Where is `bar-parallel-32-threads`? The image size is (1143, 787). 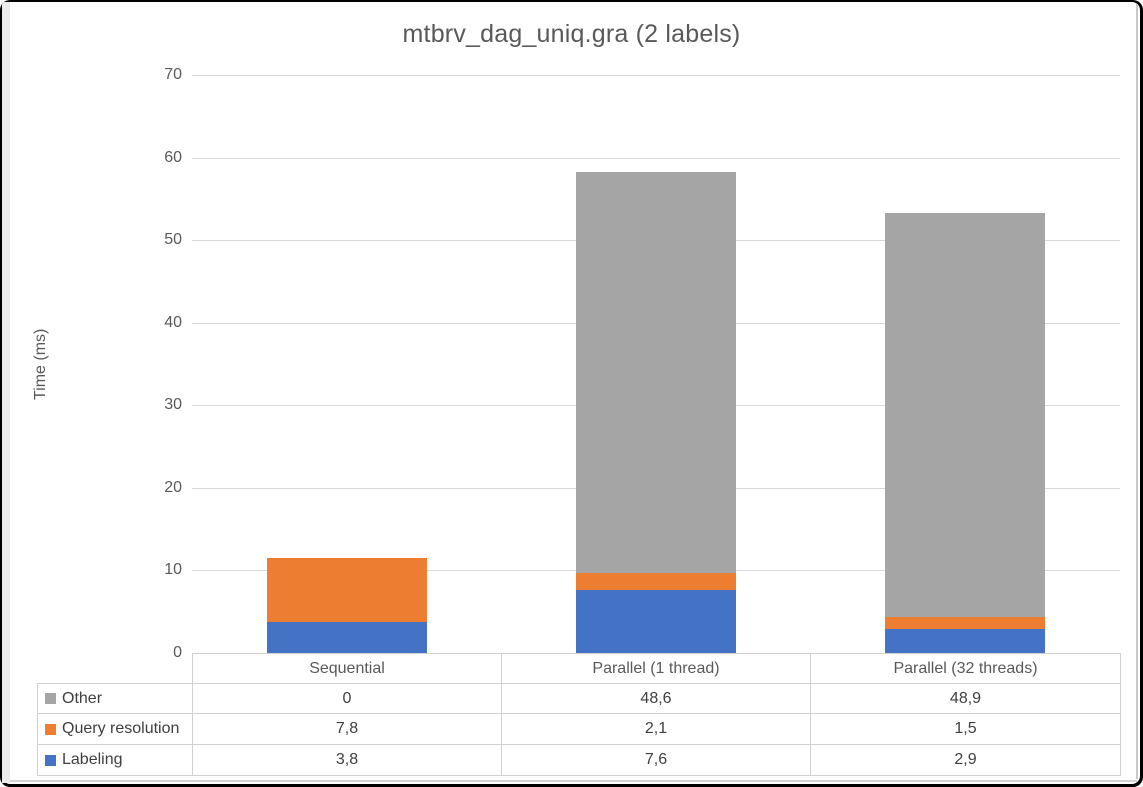
bar-parallel-32-threads is located at coordinates (965, 433).